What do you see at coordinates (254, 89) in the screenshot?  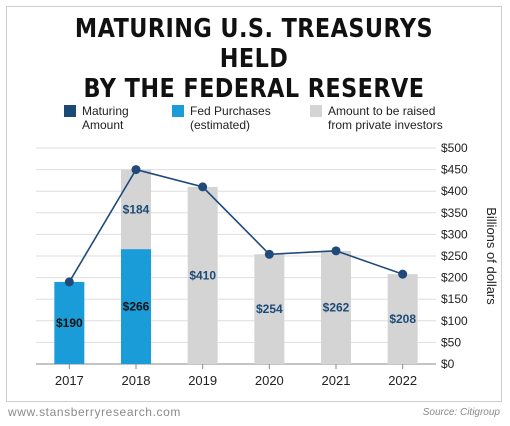 I see `chart-title-line2: BY THE FEDERAL RESERVE` at bounding box center [254, 89].